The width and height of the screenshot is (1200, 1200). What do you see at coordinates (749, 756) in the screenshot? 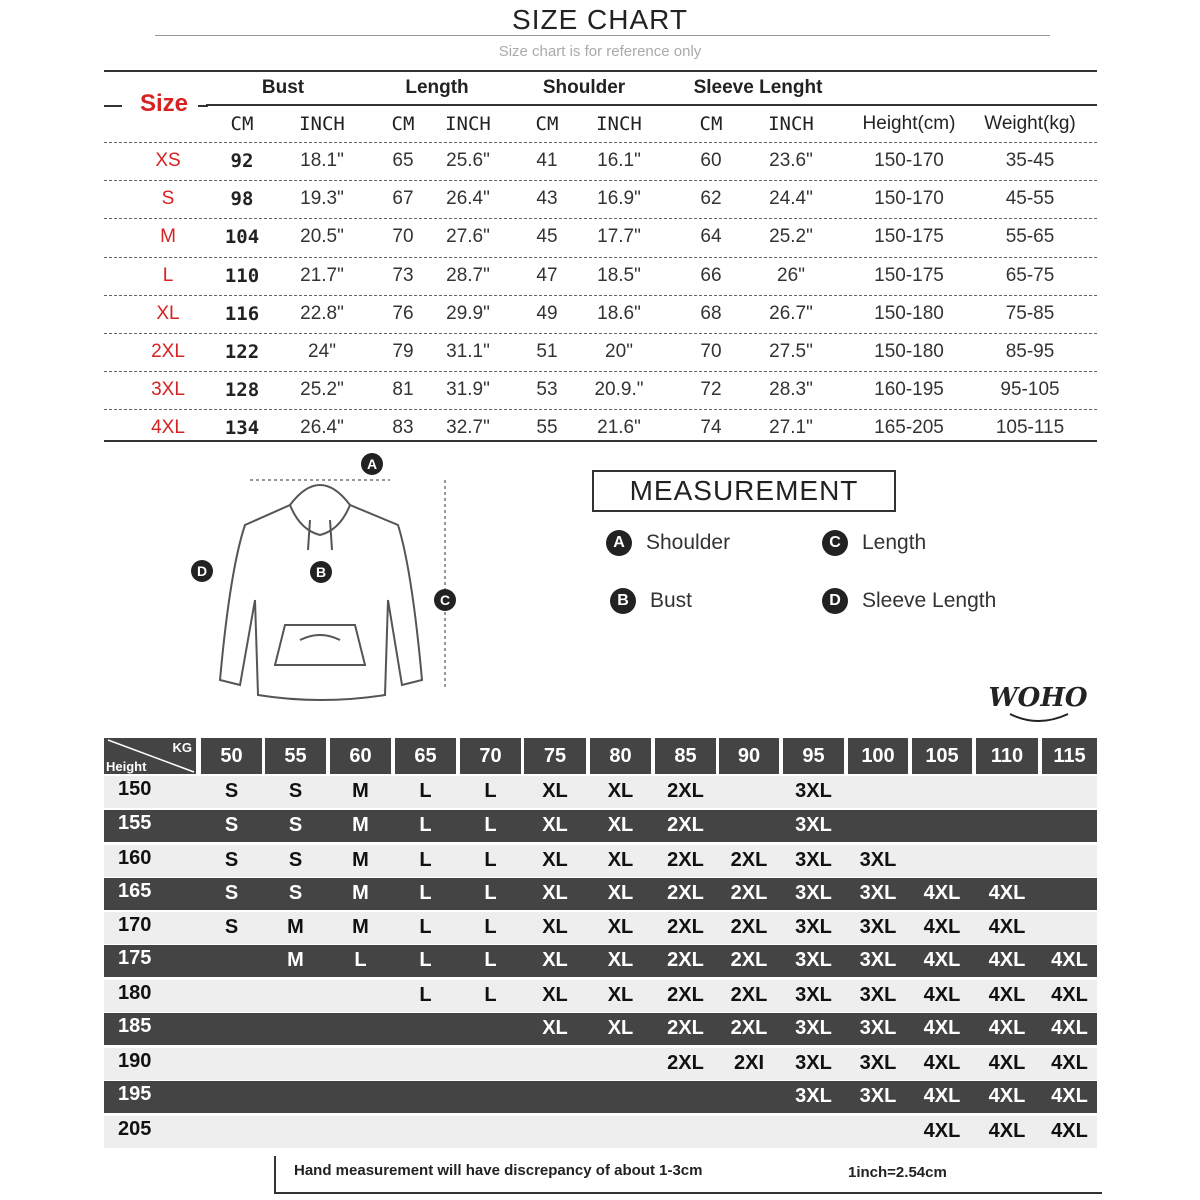
I see `weight-header: 90` at bounding box center [749, 756].